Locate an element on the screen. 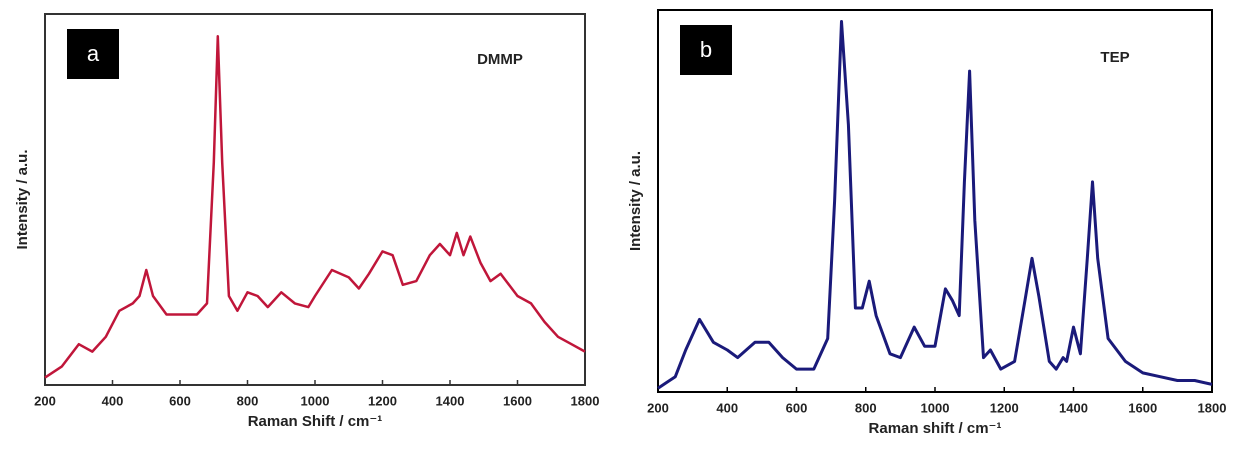 The height and width of the screenshot is (449, 1238). annotation: TEP is located at coordinates (1114, 57).